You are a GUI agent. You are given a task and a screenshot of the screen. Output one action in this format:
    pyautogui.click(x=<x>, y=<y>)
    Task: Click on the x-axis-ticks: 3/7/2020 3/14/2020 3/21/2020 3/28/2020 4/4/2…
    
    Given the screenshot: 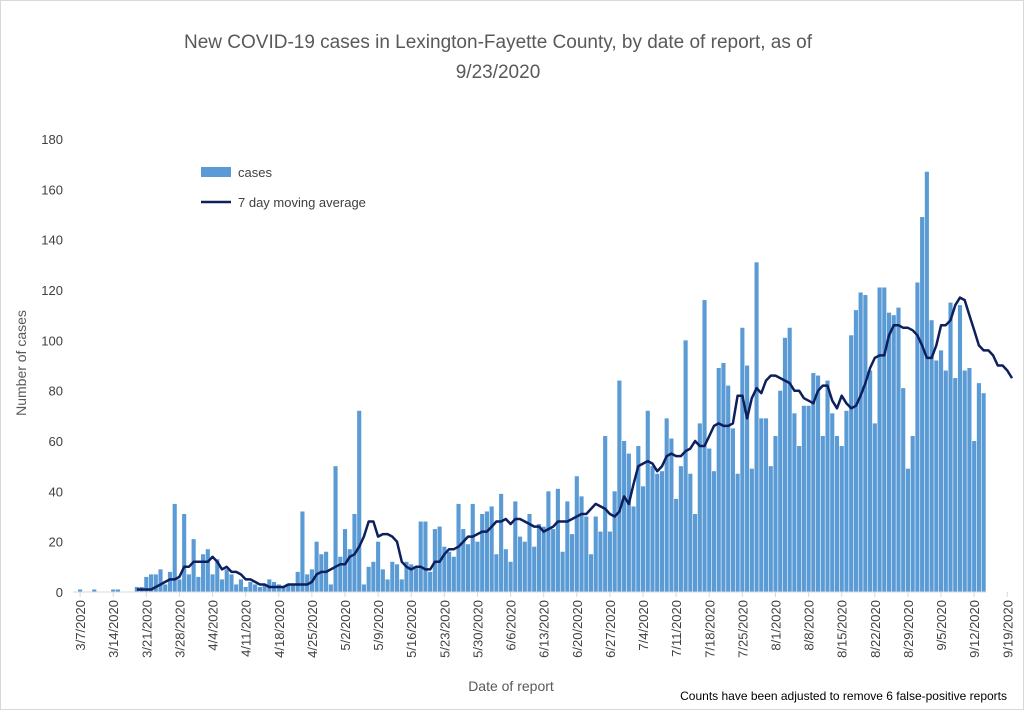 What is the action you would take?
    pyautogui.click(x=544, y=625)
    